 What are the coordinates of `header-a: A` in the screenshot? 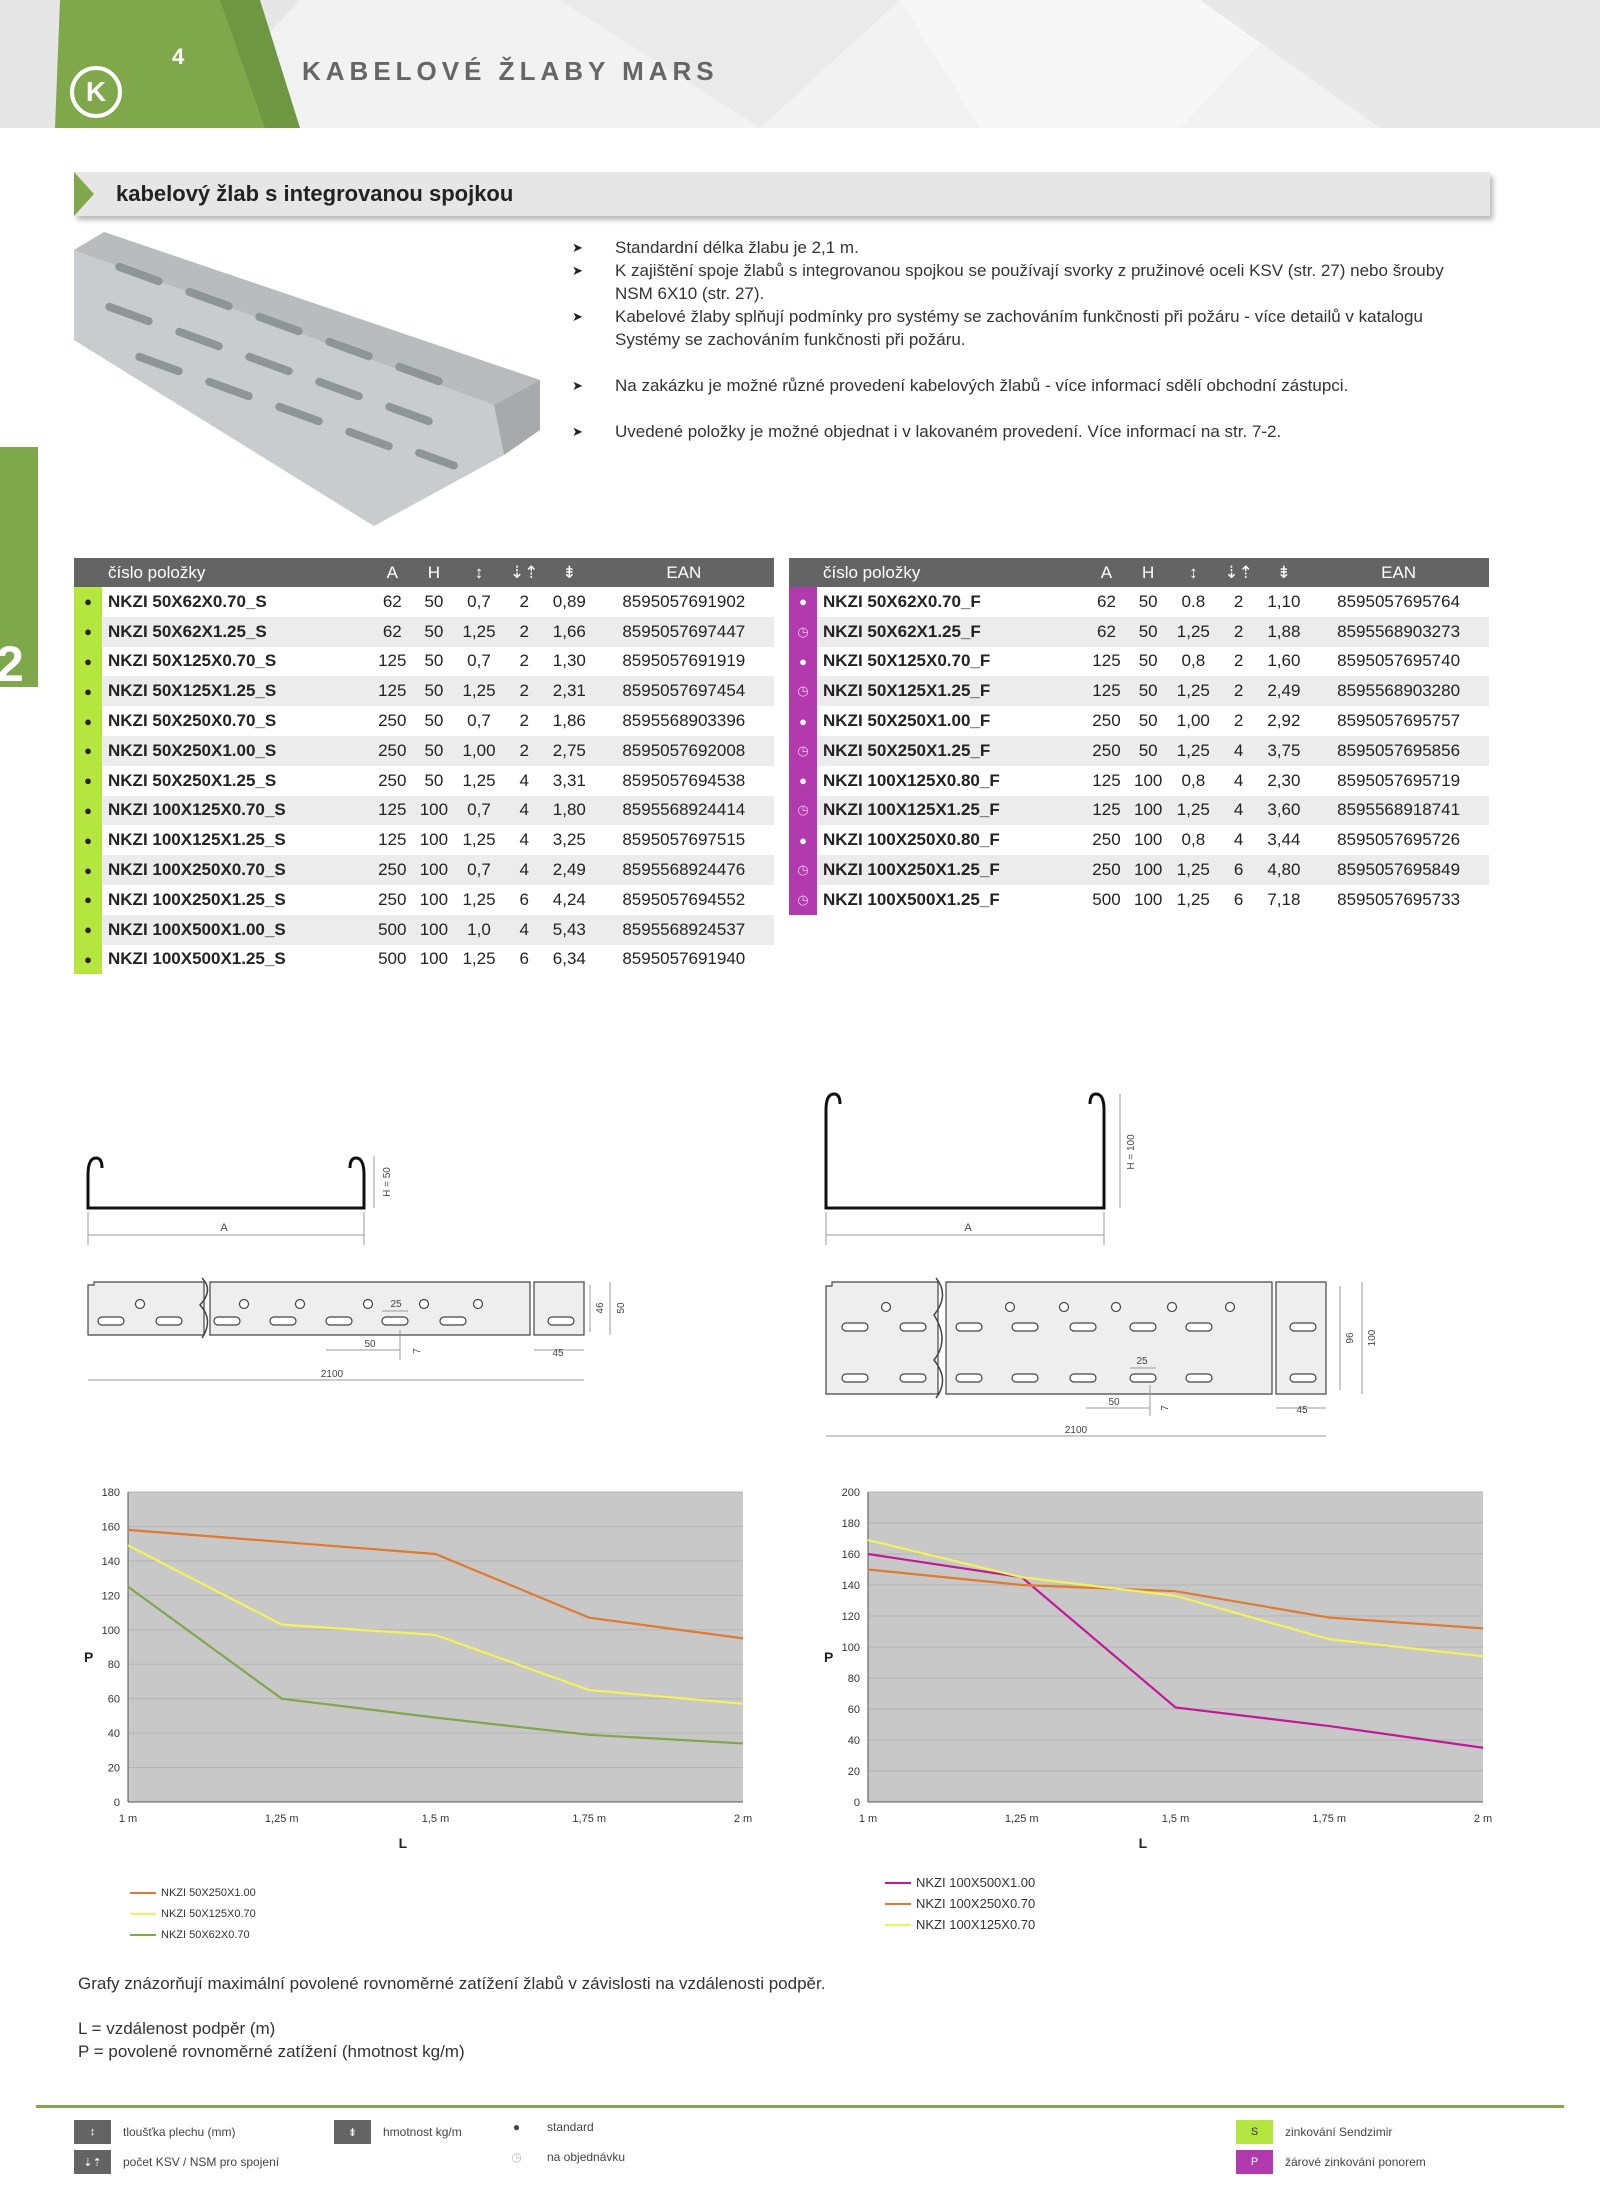 It's located at (1106, 572).